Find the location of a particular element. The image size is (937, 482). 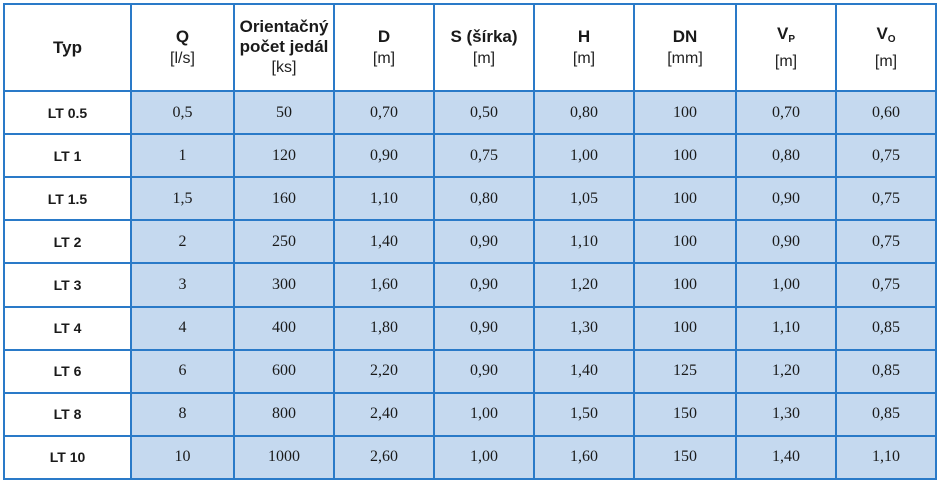

header-q: Q [l/s] is located at coordinates (182, 47).